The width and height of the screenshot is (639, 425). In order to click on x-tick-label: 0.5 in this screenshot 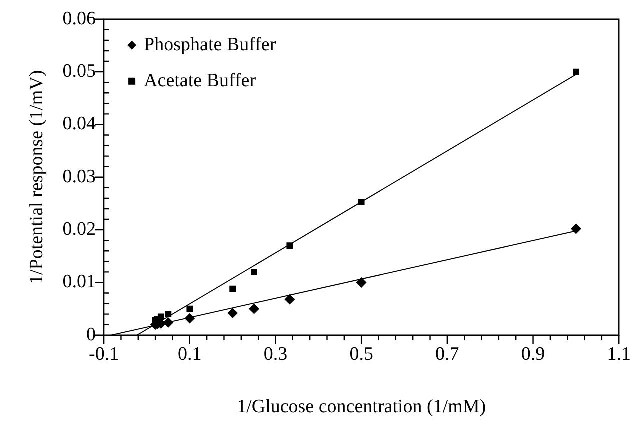, I will do `click(362, 354)`.